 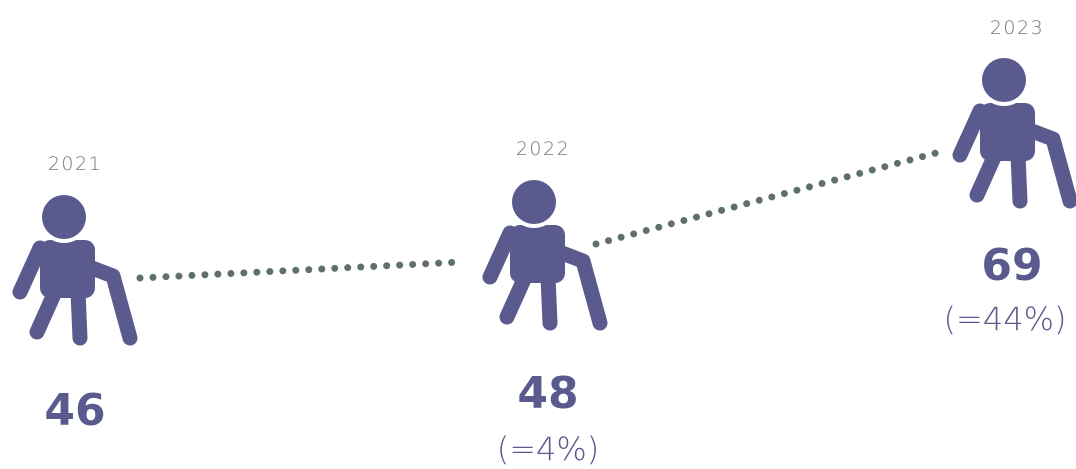 What do you see at coordinates (1005, 319) in the screenshot?
I see `change-label: (=44%)` at bounding box center [1005, 319].